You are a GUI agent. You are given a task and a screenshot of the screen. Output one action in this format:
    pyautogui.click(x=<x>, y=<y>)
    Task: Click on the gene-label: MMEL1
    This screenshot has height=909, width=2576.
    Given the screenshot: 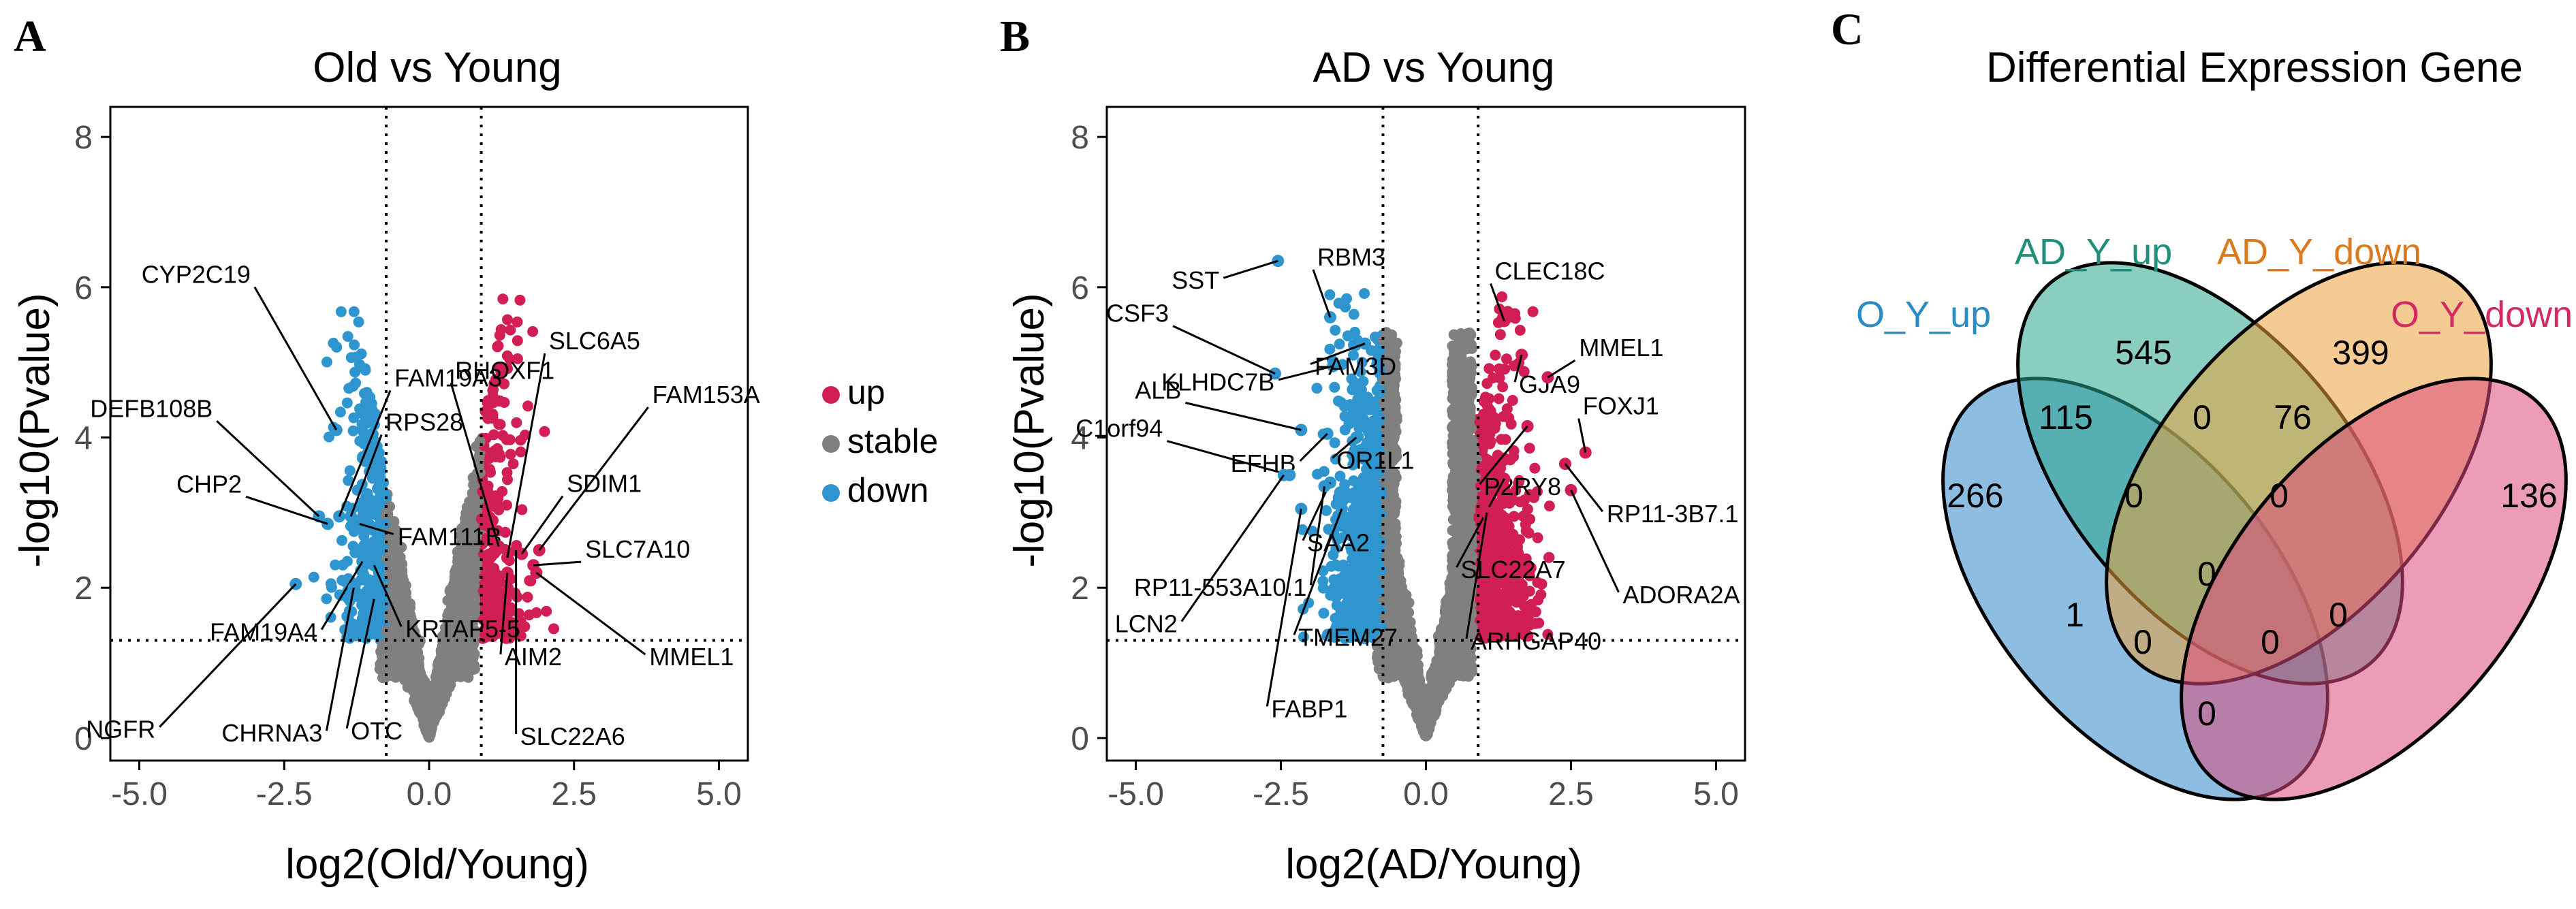 What is the action you would take?
    pyautogui.click(x=691, y=657)
    